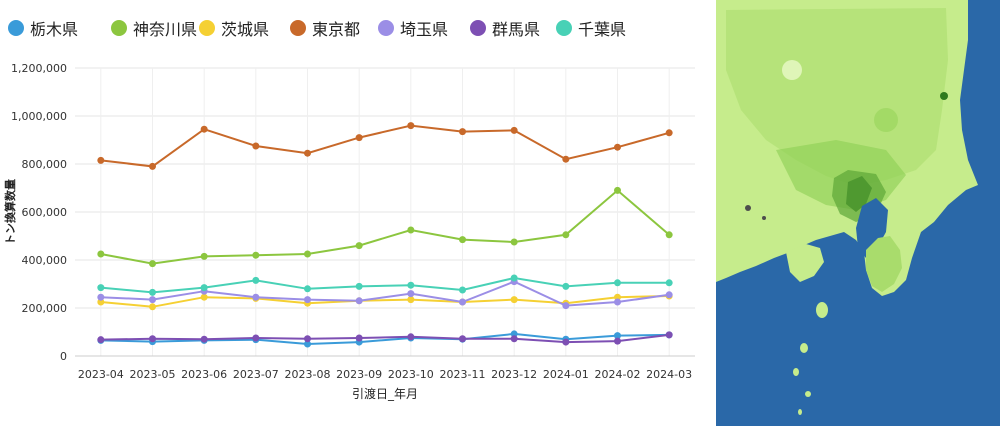 The height and width of the screenshot is (426, 1000). What do you see at coordinates (101, 374) in the screenshot?
I see `x-tick-label: 2023-04` at bounding box center [101, 374].